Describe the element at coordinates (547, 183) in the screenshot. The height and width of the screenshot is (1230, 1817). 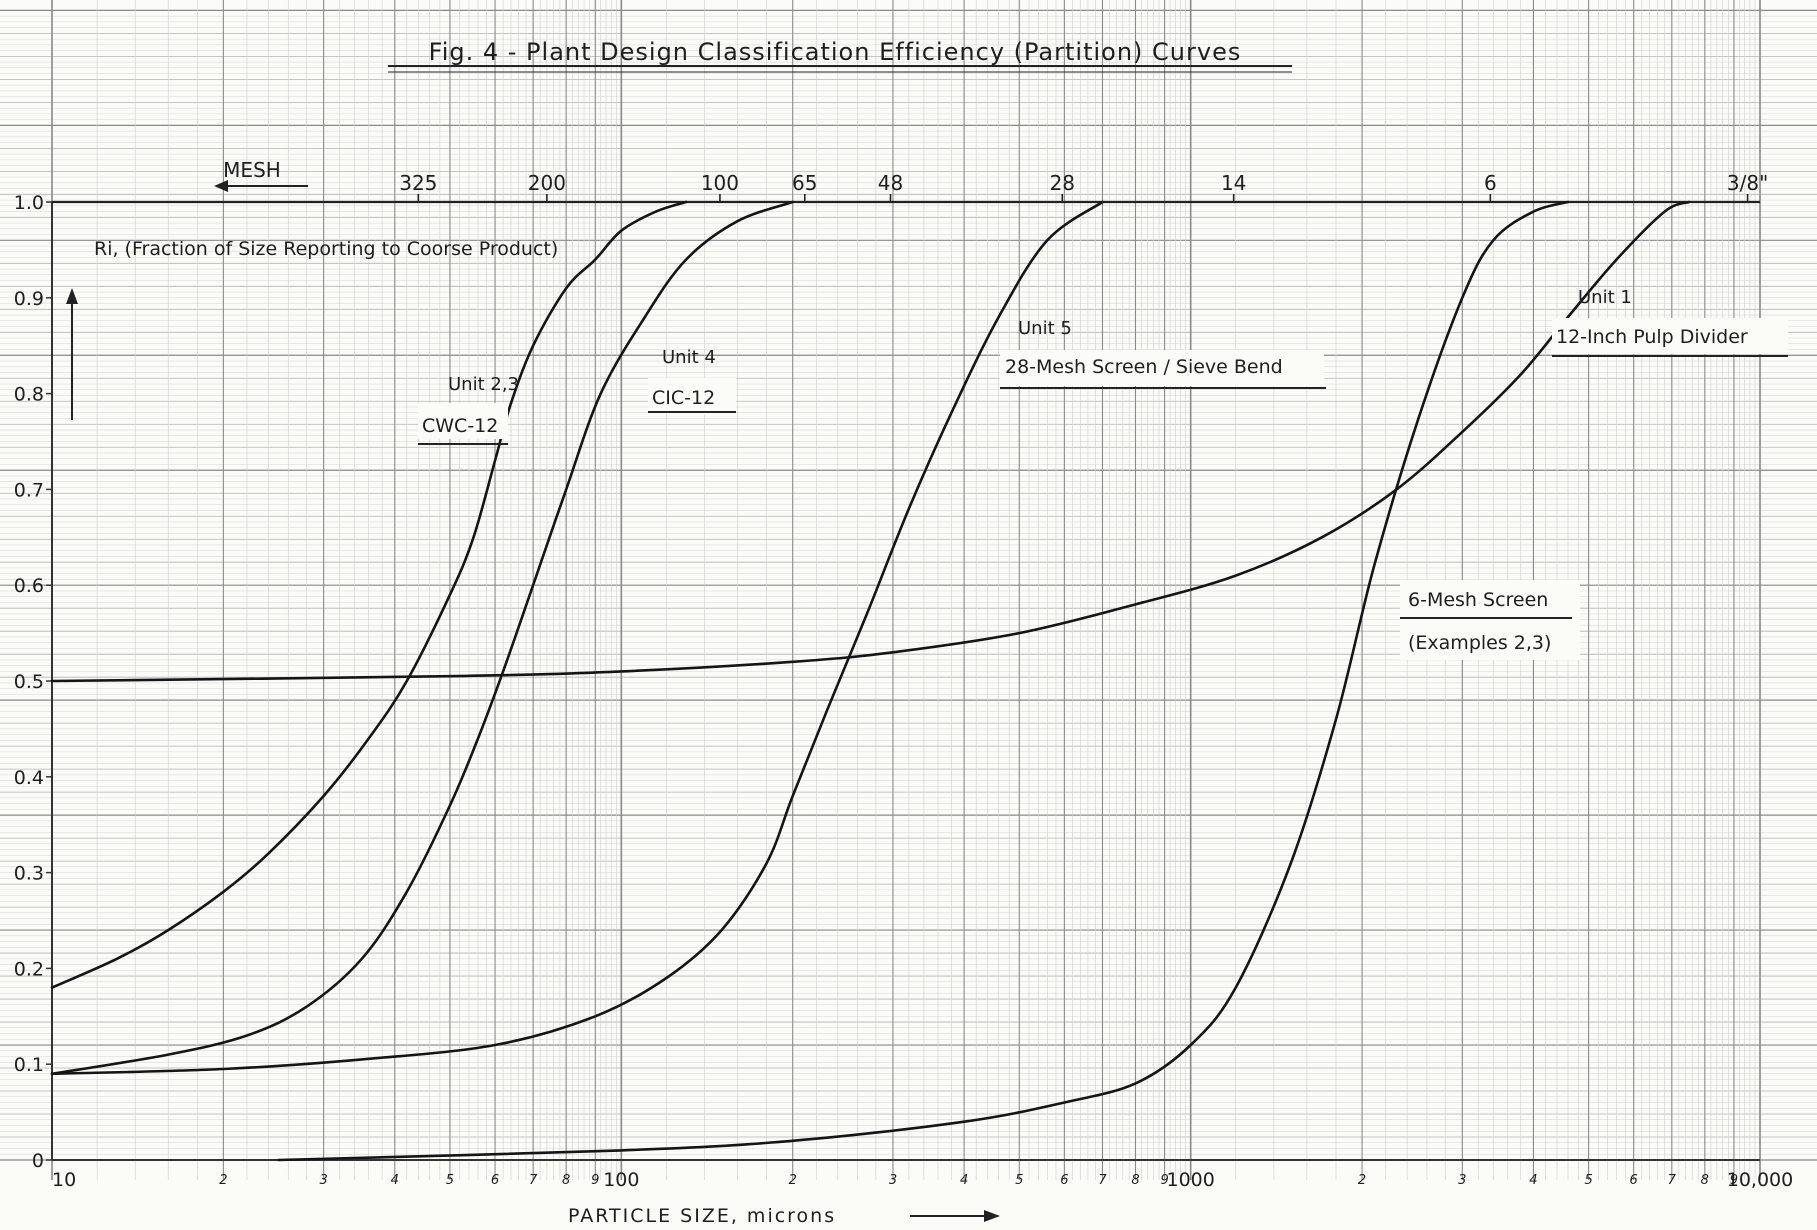
I see `mesh-tick-label: 200` at that location.